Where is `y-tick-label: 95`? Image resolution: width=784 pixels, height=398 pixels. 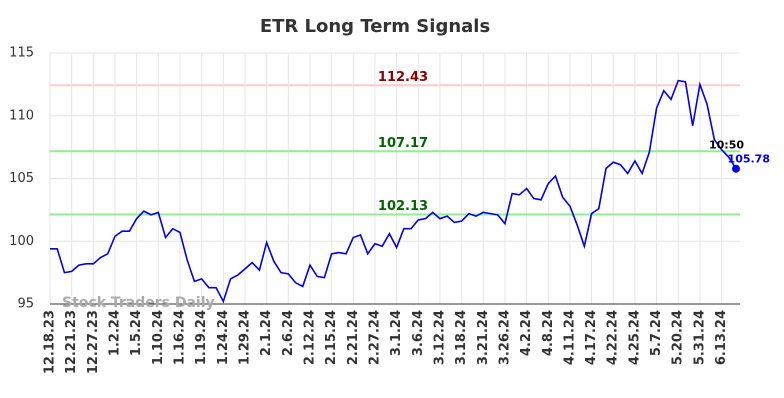
y-tick-label: 95 is located at coordinates (25, 304).